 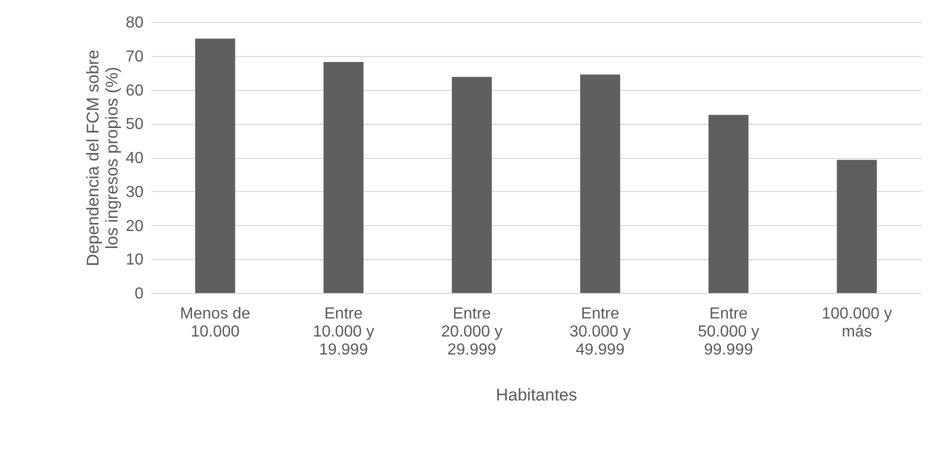 I want to click on y-tick-label: 60, so click(x=135, y=91).